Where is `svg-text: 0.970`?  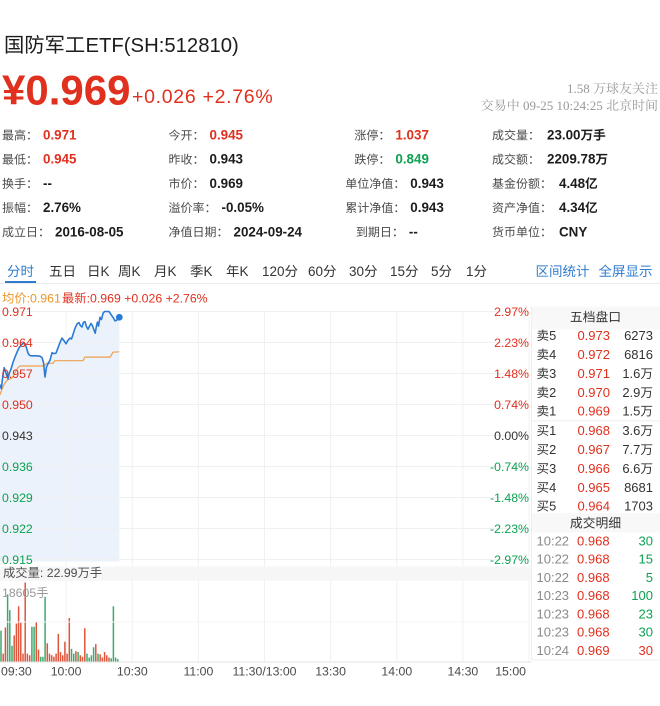 svg-text: 0.970 is located at coordinates (593, 392).